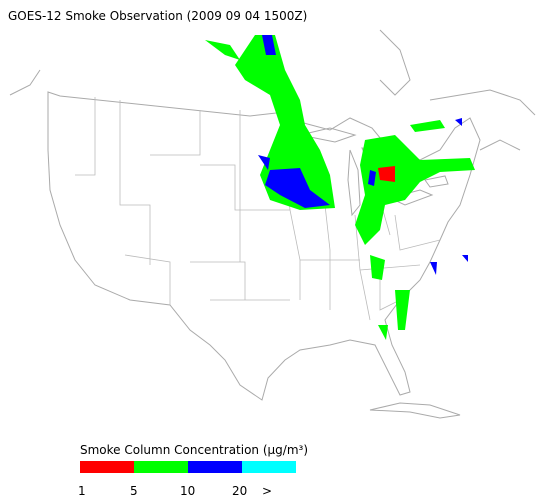  Describe the element at coordinates (194, 450) in the screenshot. I see `legend-title: Smoke Column Concentration (μg/m³)` at that location.